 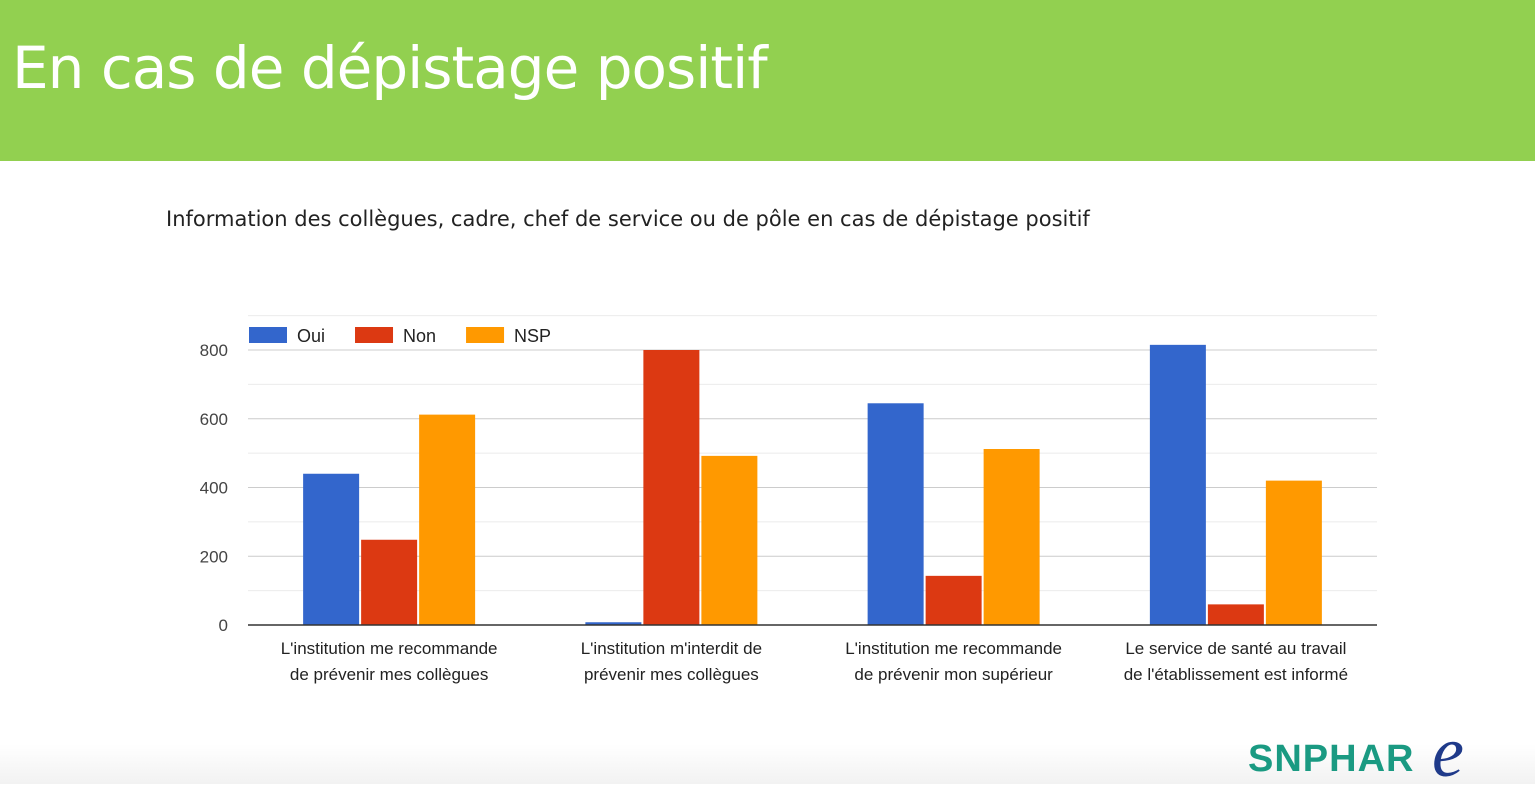 What do you see at coordinates (953, 674) in the screenshot?
I see `x-category-label: de prévenir mon supérieur` at bounding box center [953, 674].